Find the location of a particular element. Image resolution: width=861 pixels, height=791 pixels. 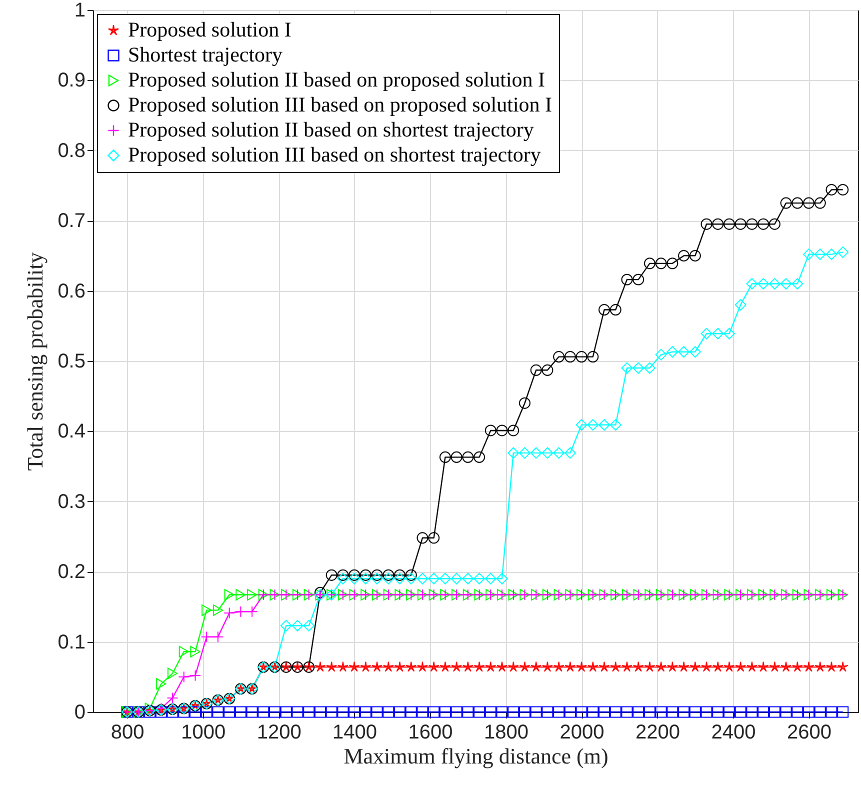

y-tick-label: 0.6 is located at coordinates (72, 291).